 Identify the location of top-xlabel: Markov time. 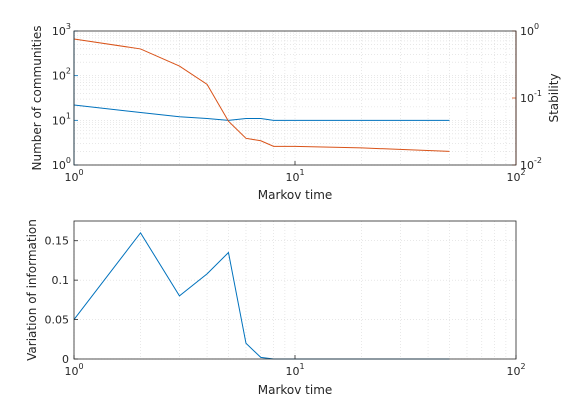
(295, 195).